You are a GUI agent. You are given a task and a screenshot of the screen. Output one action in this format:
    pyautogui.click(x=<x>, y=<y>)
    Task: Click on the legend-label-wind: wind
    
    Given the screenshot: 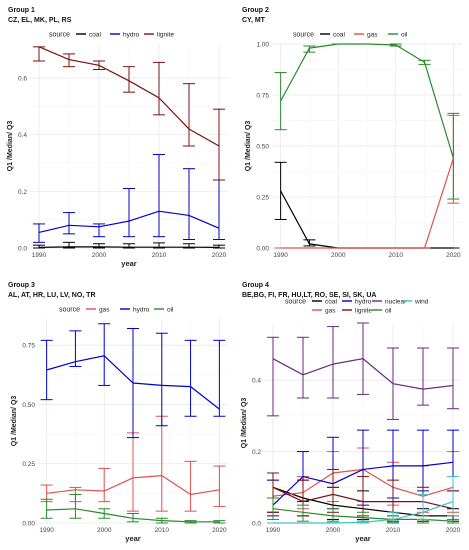 What is the action you would take?
    pyautogui.click(x=421, y=302)
    